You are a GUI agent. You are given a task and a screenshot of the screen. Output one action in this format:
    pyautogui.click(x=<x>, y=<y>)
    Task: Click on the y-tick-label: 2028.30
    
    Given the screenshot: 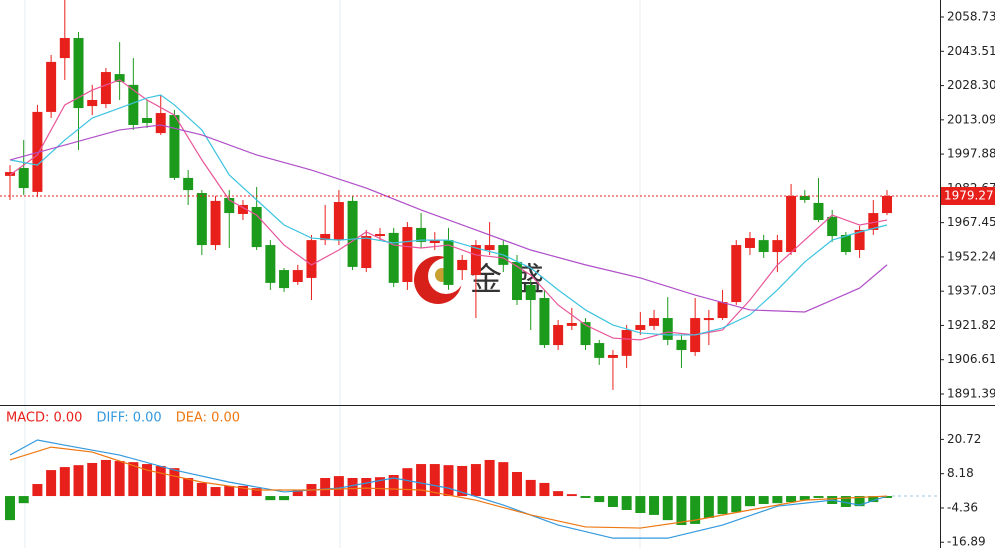 What is the action you would take?
    pyautogui.click(x=971, y=85)
    